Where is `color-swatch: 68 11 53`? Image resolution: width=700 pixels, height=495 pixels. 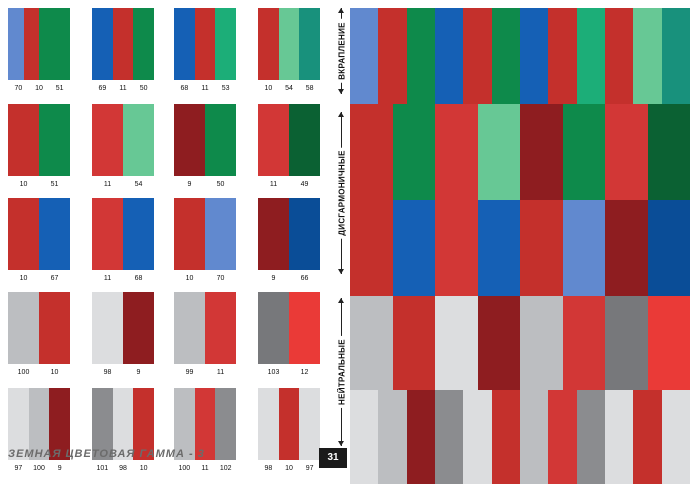 color-swatch: 68 11 53 is located at coordinates (205, 53).